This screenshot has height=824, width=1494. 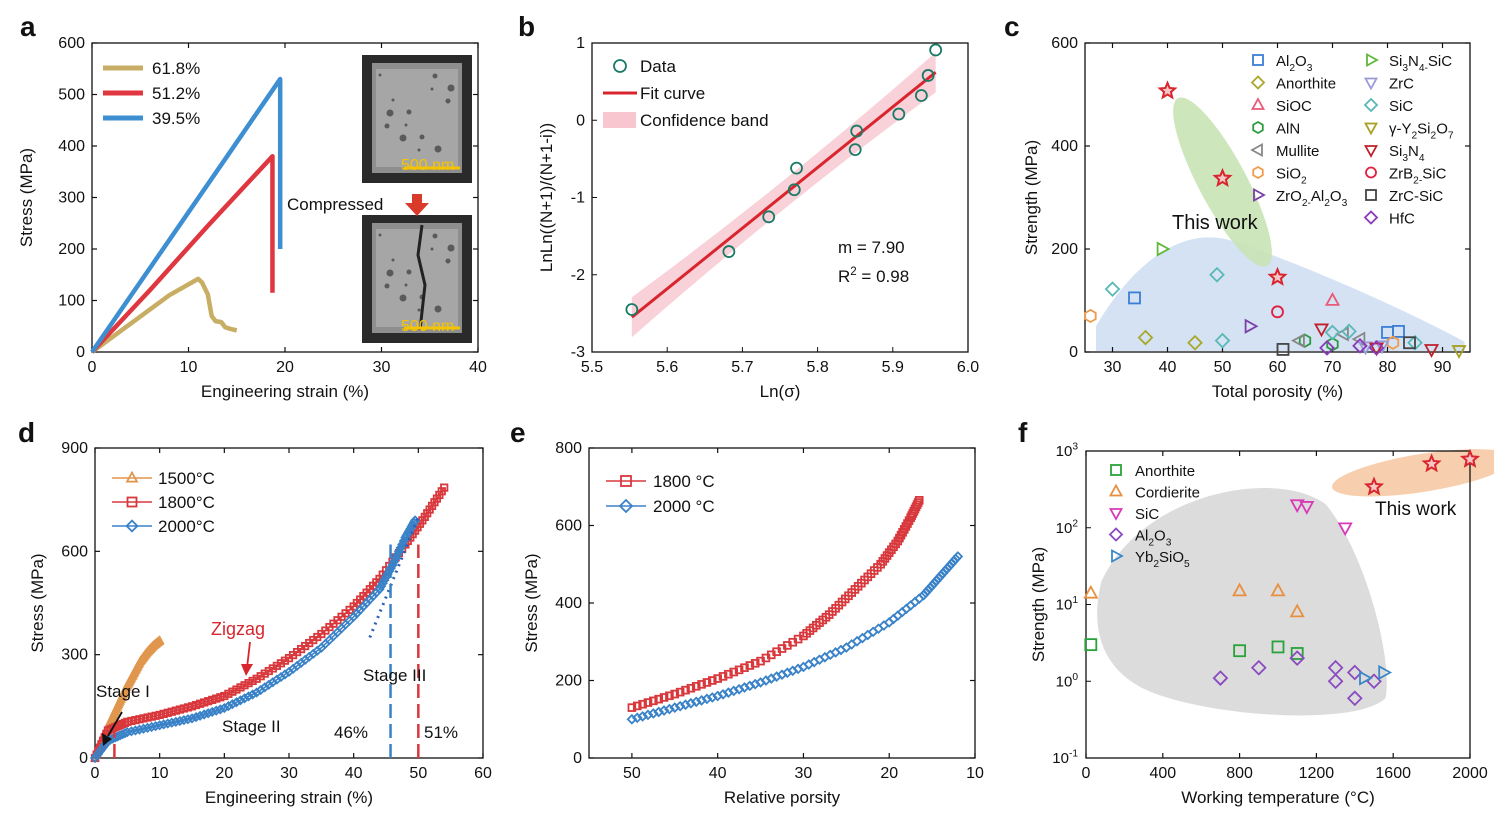 I want to click on panel-c-x-tick-label: 40, so click(x=1168, y=367).